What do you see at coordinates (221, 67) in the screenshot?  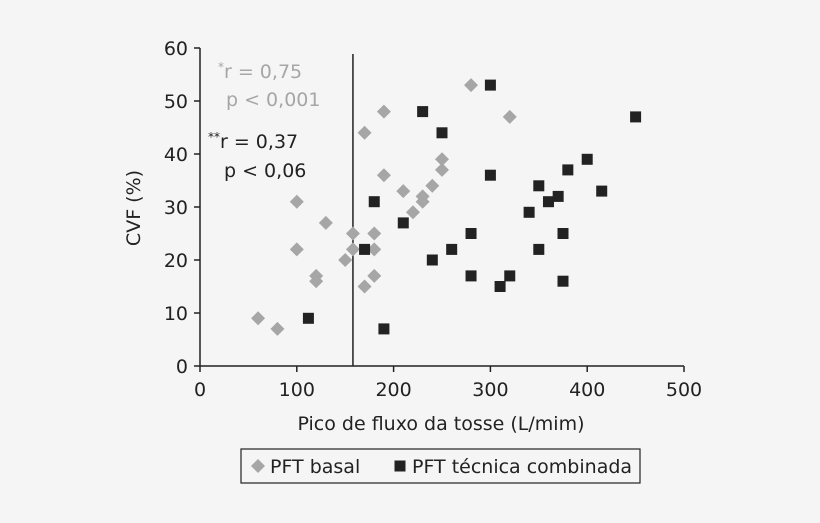 I see `annotation-asterisk: *` at bounding box center [221, 67].